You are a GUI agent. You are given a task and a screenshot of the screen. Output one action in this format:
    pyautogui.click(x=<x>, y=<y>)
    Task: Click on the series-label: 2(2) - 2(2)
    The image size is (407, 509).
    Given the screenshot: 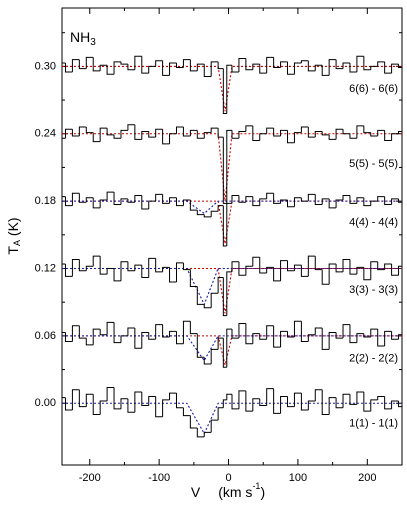 What is the action you would take?
    pyautogui.click(x=373, y=358)
    